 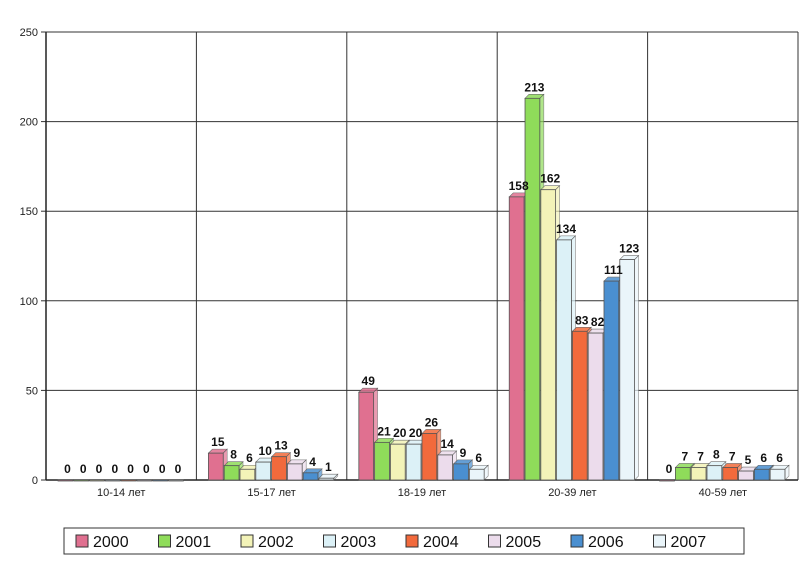 I want to click on legend-box, so click(x=404, y=541).